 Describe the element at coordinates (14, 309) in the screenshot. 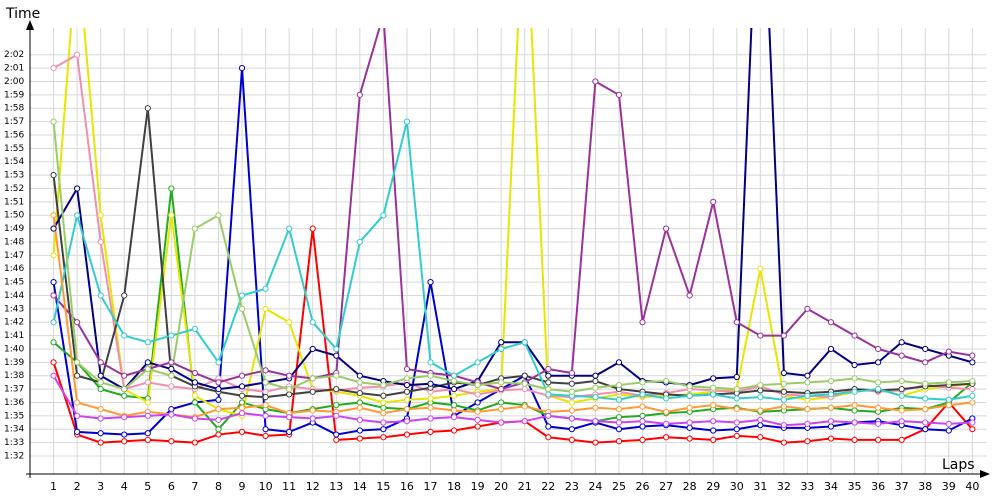

I see `y-tick-label: 1:43` at that location.